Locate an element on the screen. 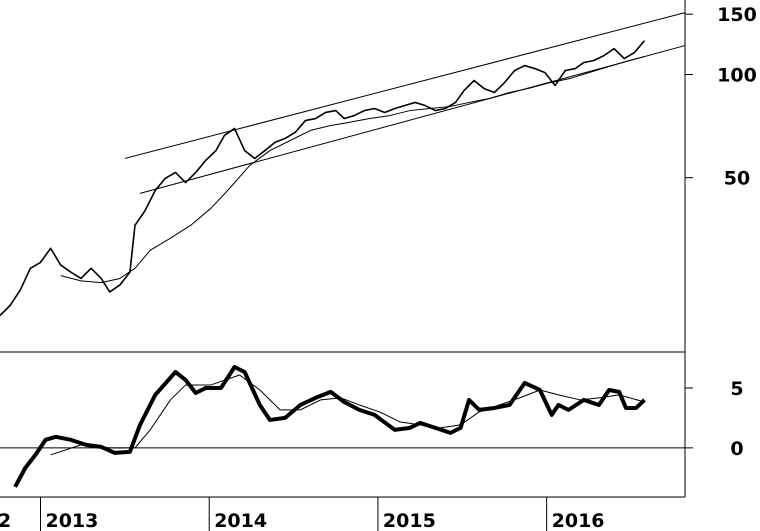  y-tick-label: 100 is located at coordinates (737, 76).